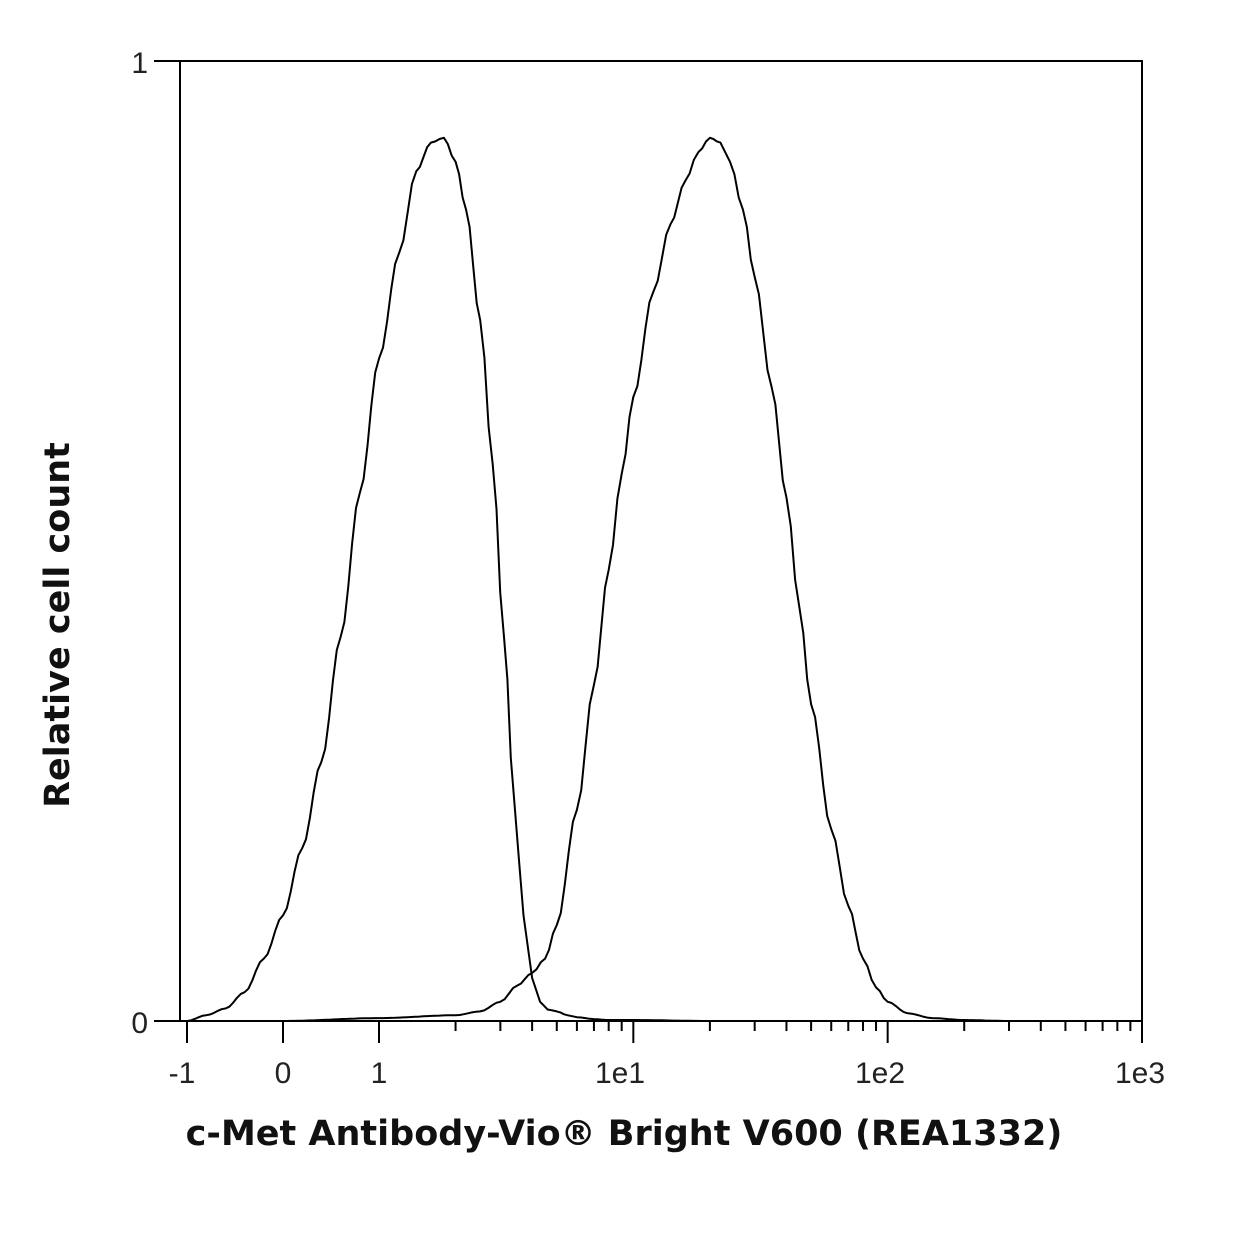 The height and width of the screenshot is (1250, 1250). What do you see at coordinates (880, 1073) in the screenshot?
I see `x-tick-label-1e2: 1e2` at bounding box center [880, 1073].